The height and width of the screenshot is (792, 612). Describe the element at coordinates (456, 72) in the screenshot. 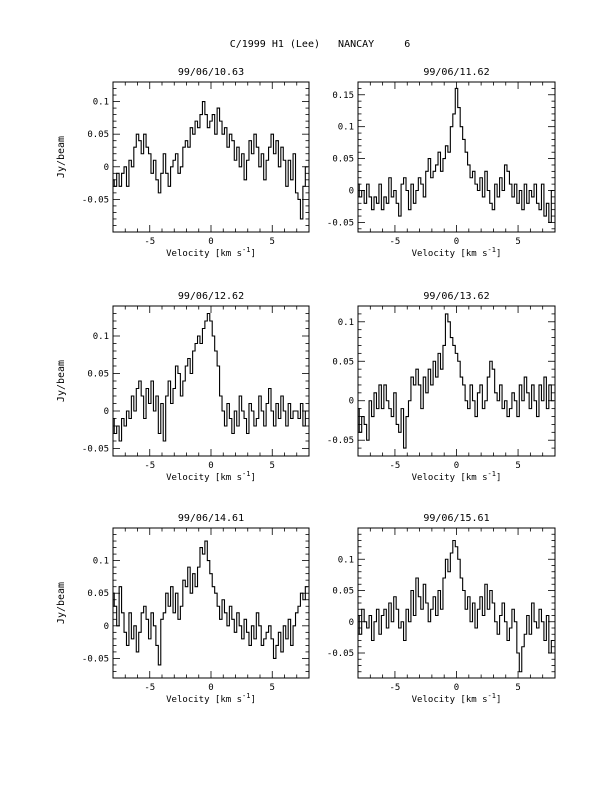

I see `panel-title: 99/06/11.62` at that location.